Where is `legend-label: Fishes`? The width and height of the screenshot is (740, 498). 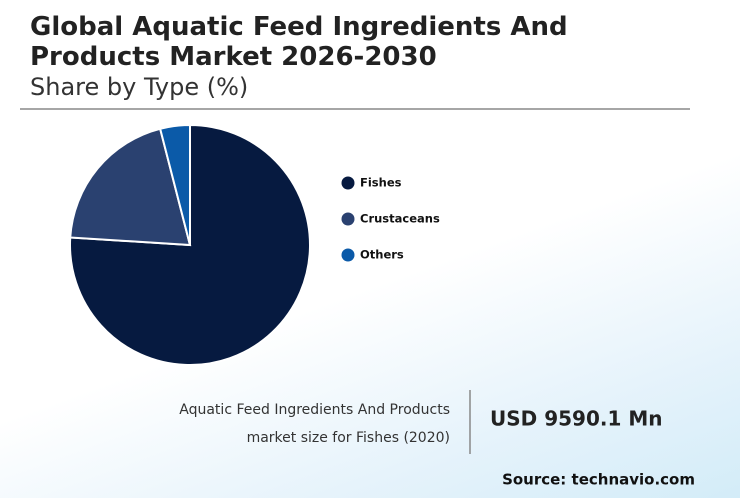
legend-label: Fishes is located at coordinates (381, 183).